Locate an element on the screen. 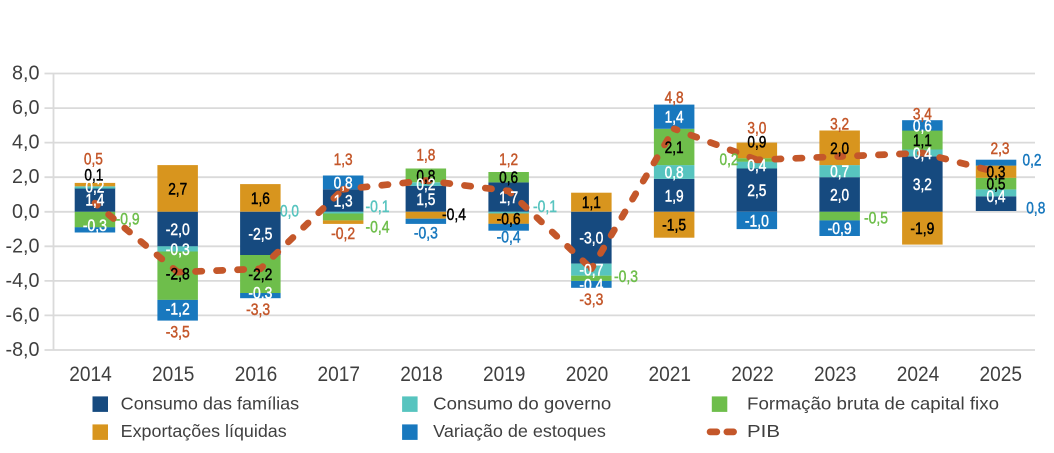 This screenshot has height=453, width=1054. svg-text: -0,5 is located at coordinates (876, 219).